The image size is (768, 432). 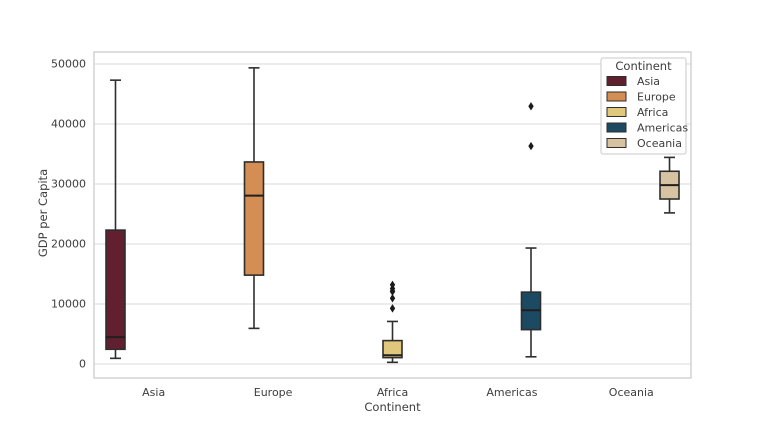 What do you see at coordinates (669, 185) in the screenshot?
I see `box-group-oceania` at bounding box center [669, 185].